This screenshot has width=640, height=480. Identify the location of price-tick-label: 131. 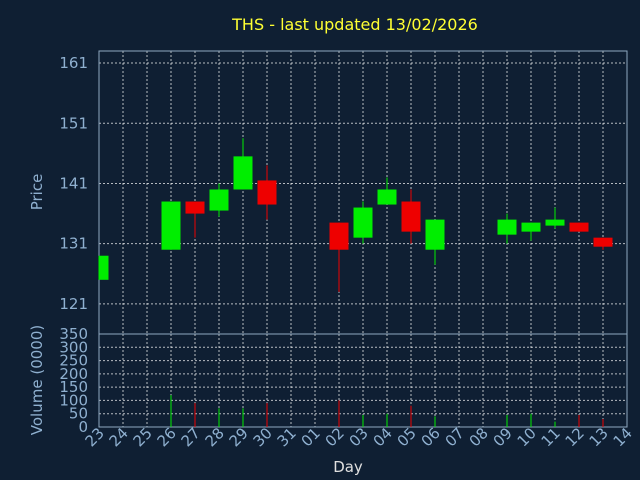
(73, 244).